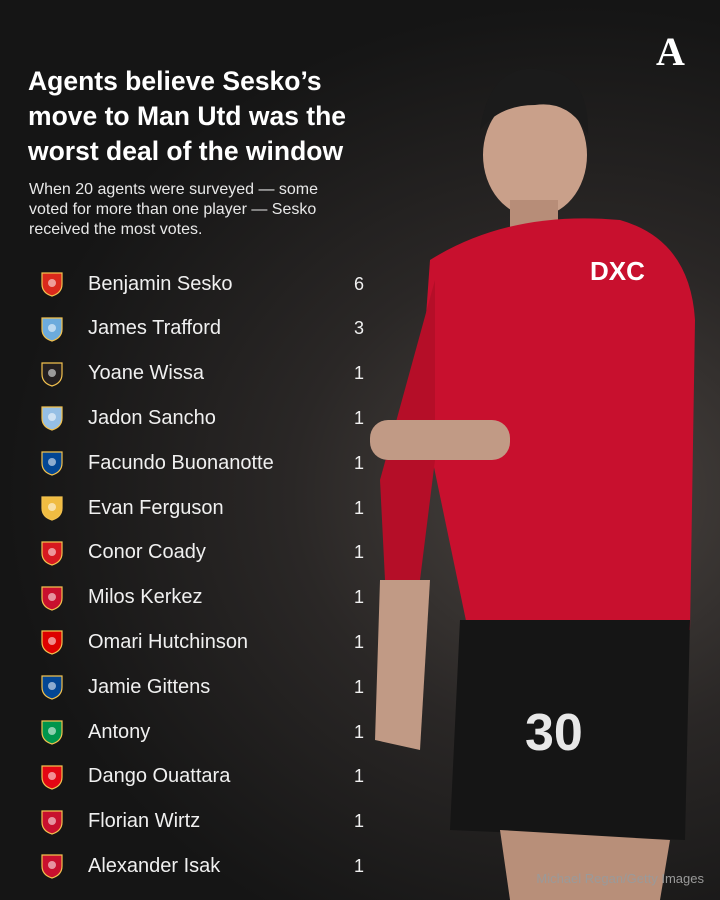  Describe the element at coordinates (52, 284) in the screenshot. I see `man-utd-crest-icon` at that location.